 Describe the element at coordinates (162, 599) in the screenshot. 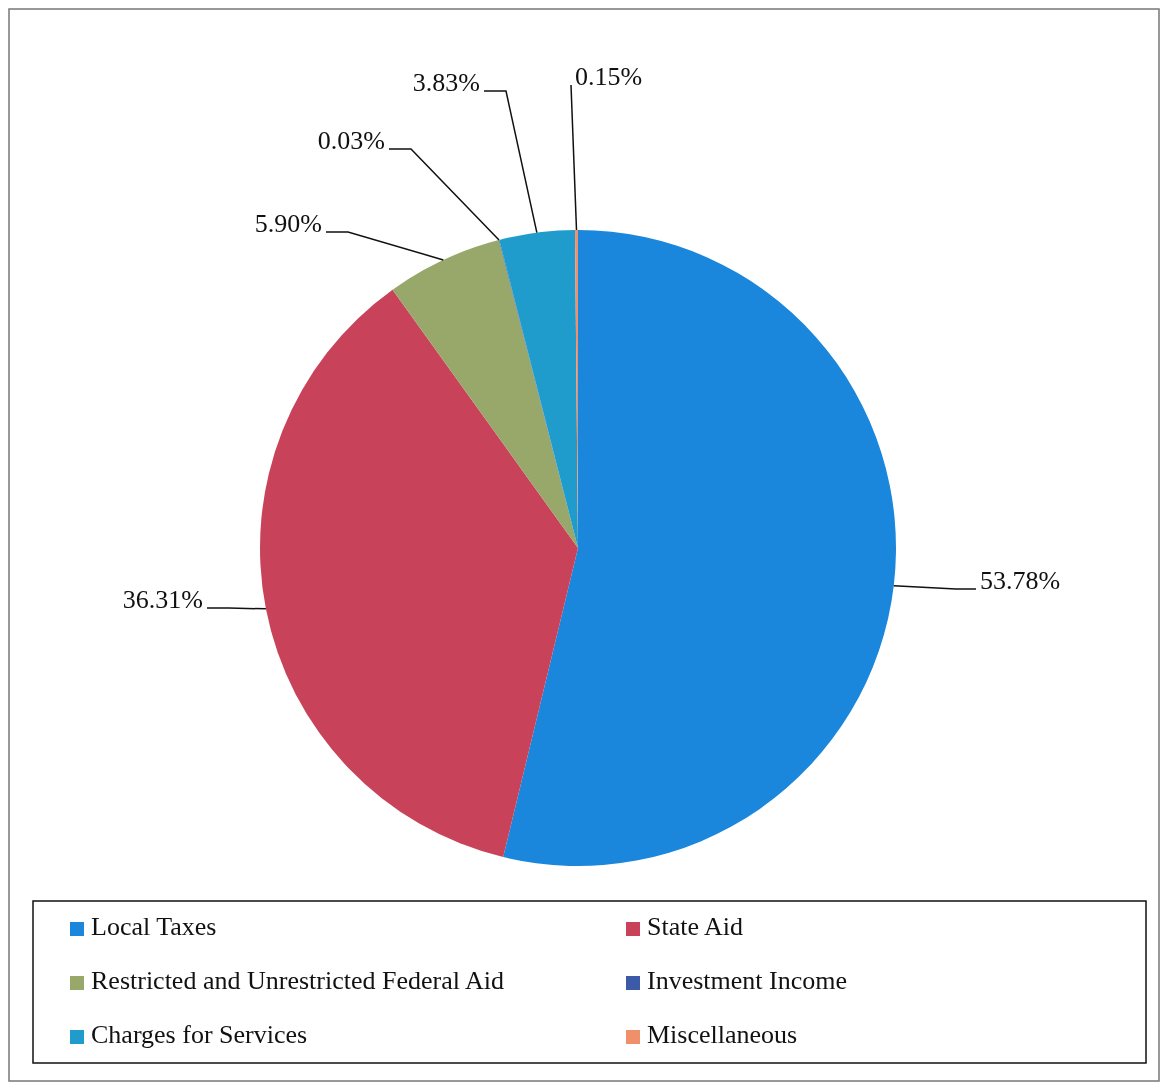

I see `data-label: 36.31%` at that location.